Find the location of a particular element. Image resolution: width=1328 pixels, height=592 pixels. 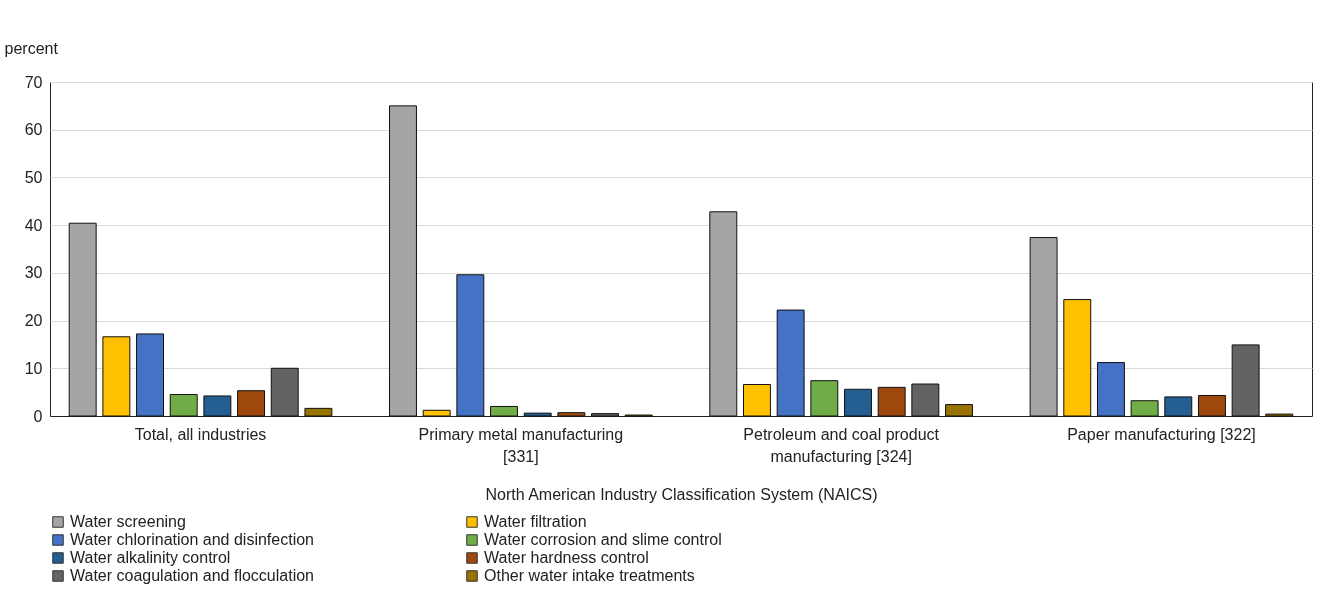

y-tick-label: 40 is located at coordinates (33, 225).